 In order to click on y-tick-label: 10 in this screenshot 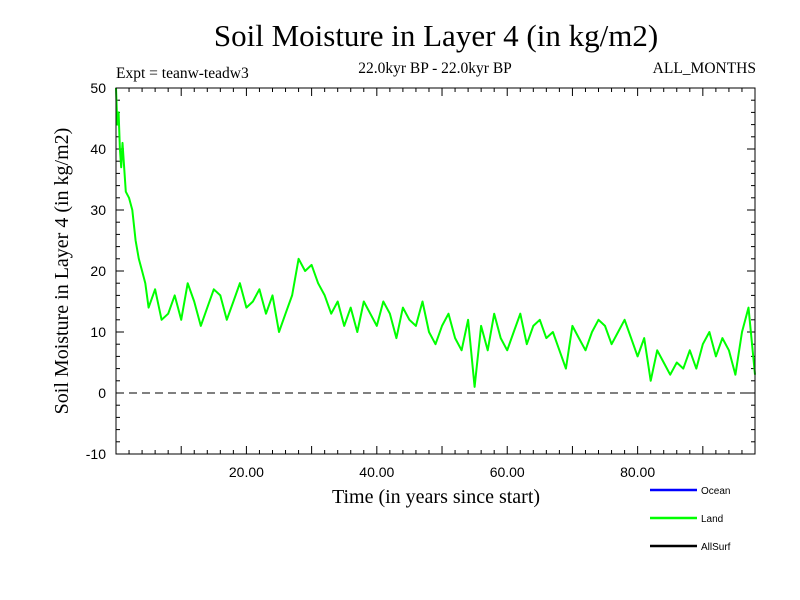, I will do `click(98, 332)`.